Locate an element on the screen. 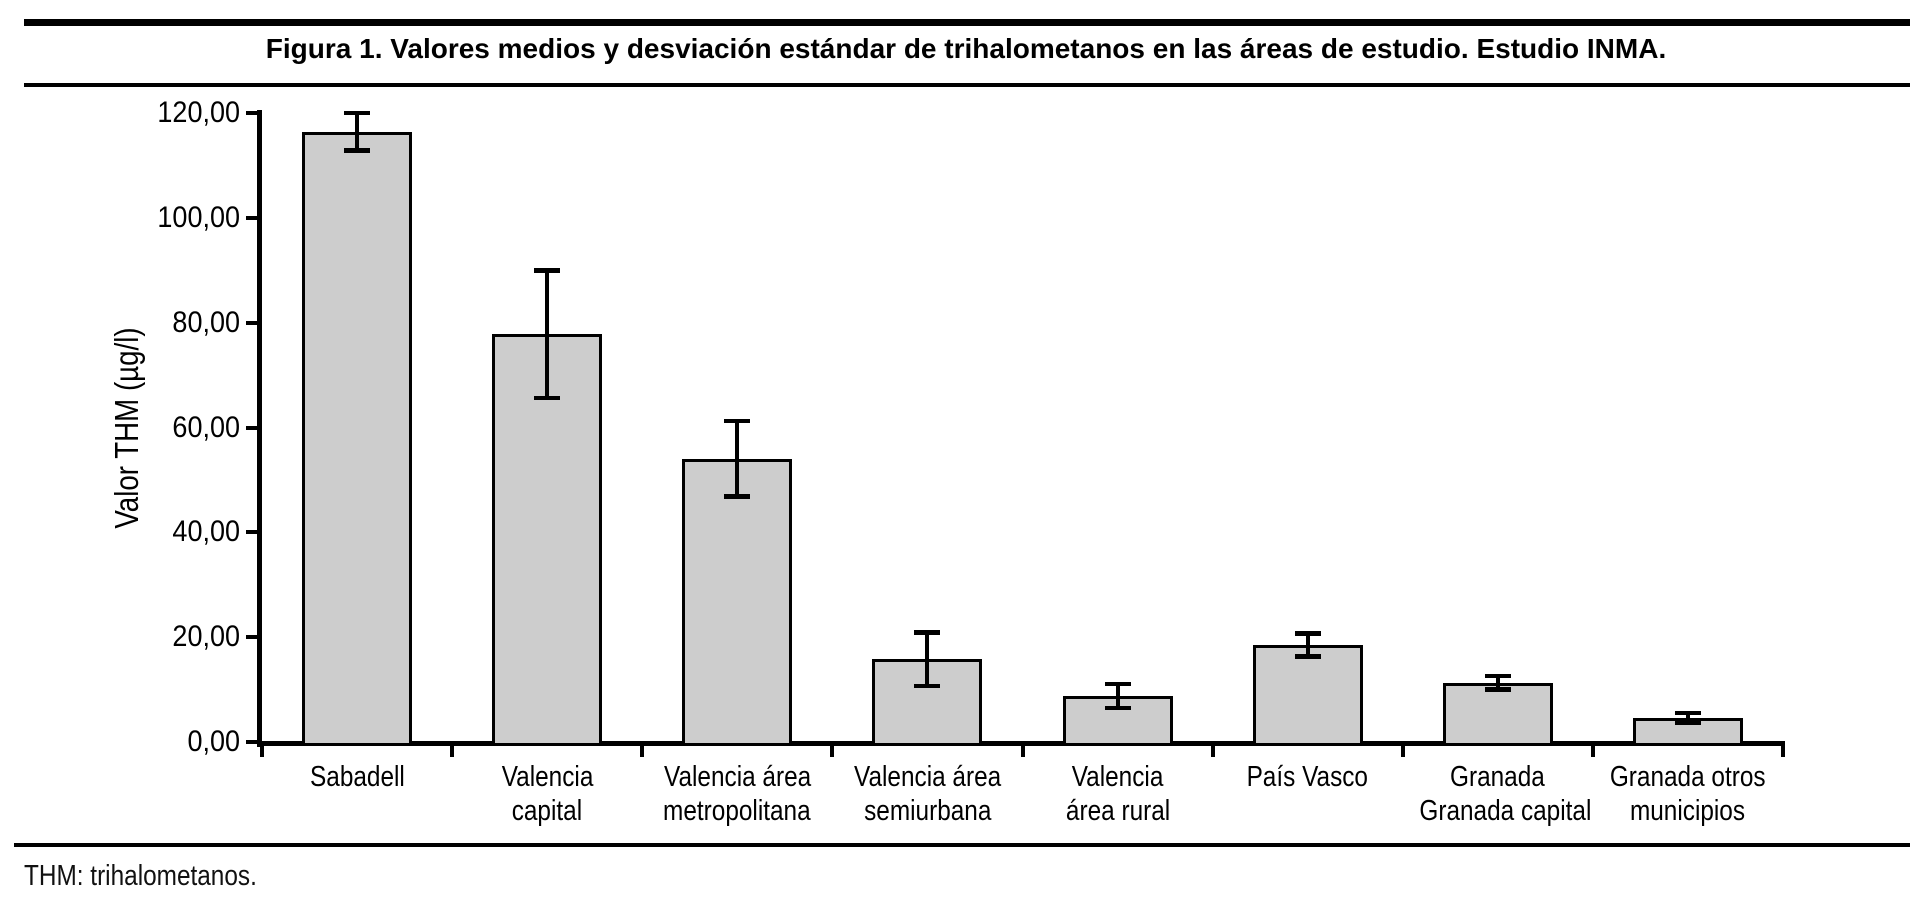 The height and width of the screenshot is (905, 1932). y-tick-label-20-00: 20,00 is located at coordinates (206, 637).